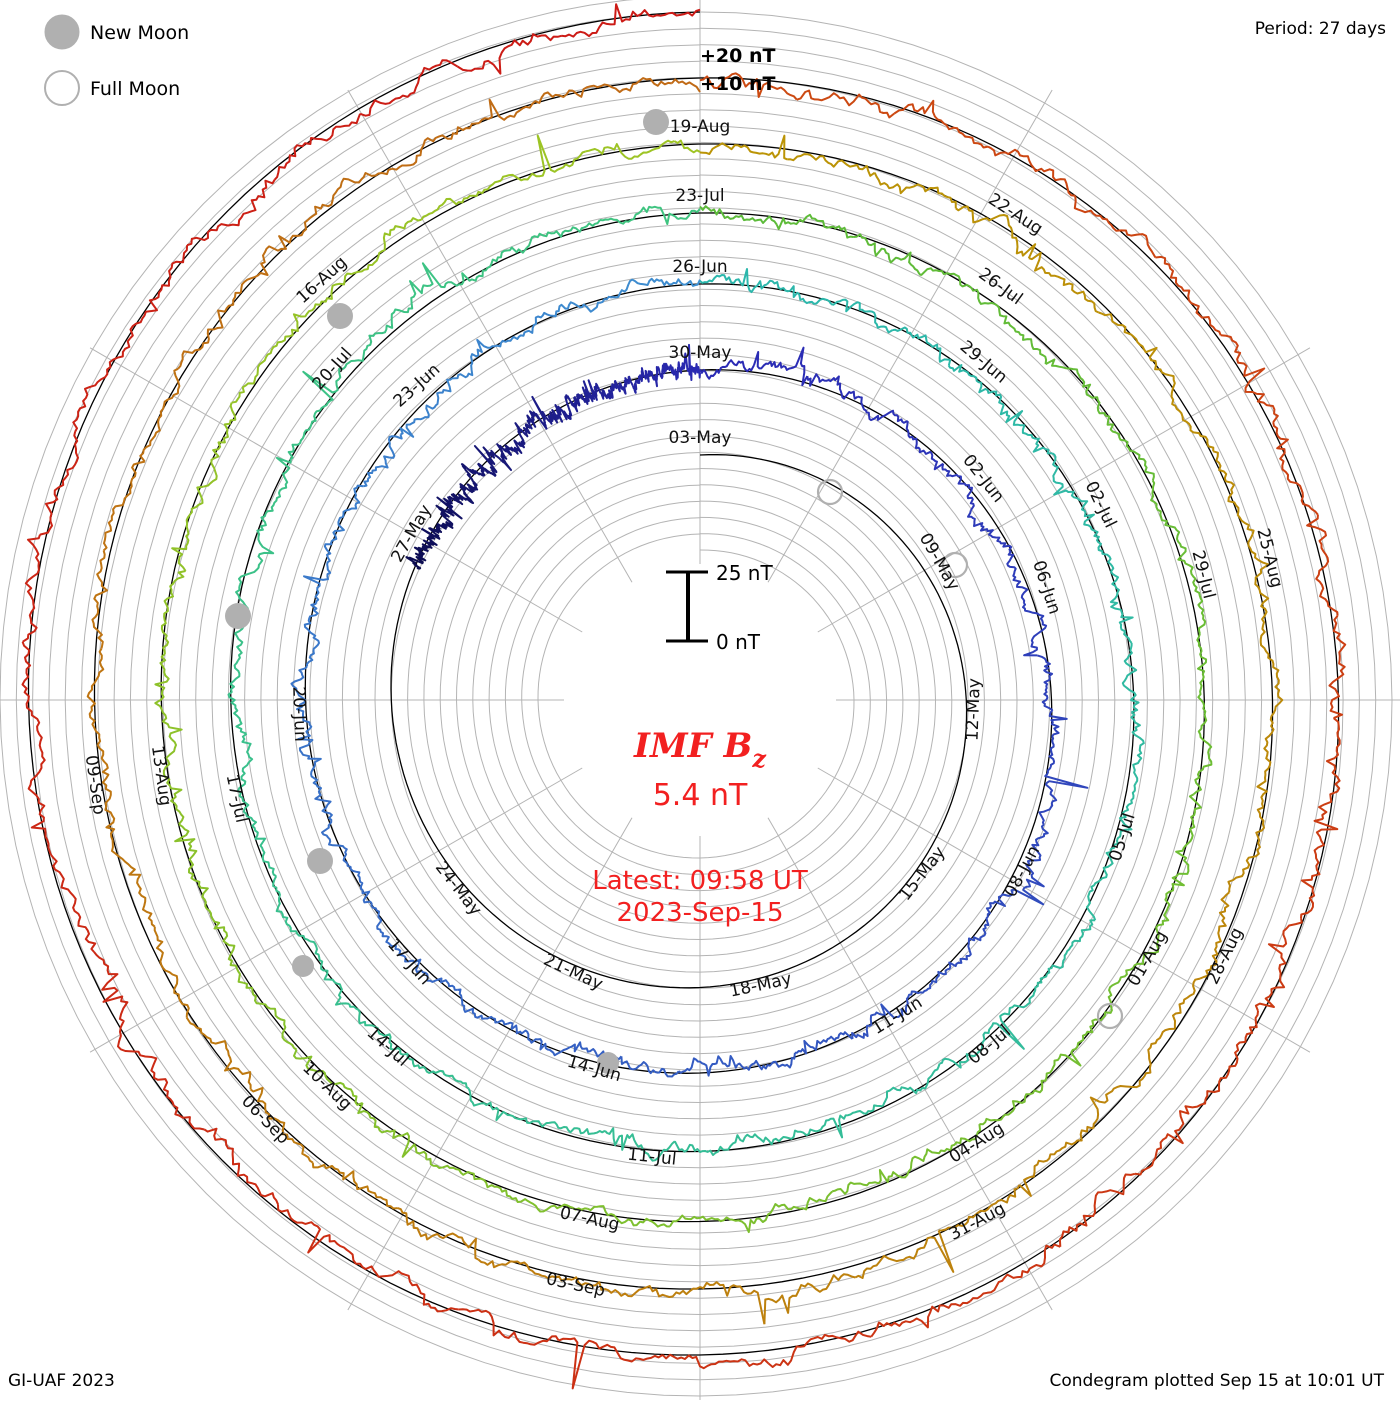  Describe the element at coordinates (62, 88) in the screenshot. I see `full-moon-icon` at that location.